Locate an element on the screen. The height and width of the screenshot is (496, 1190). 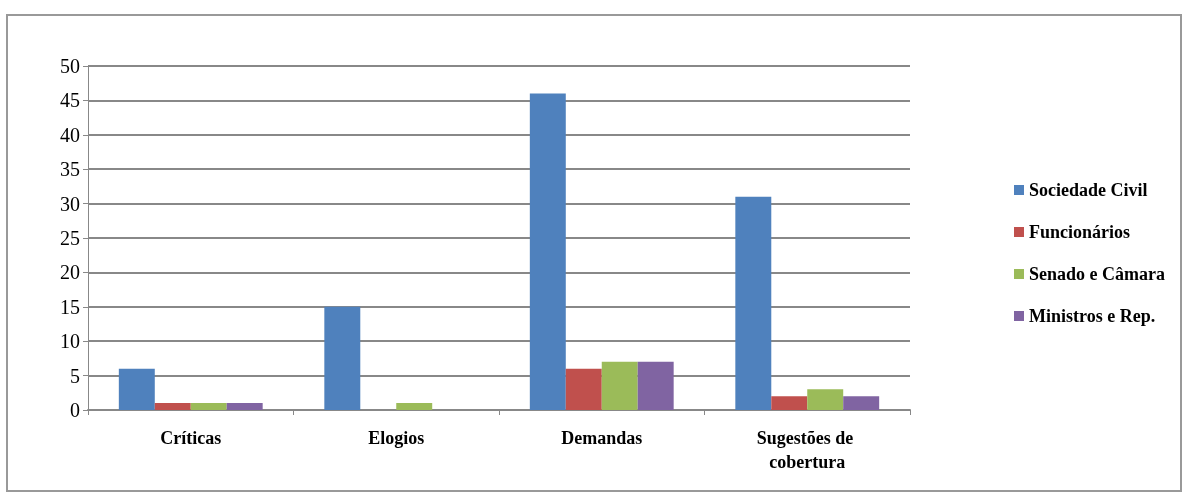
legend-label: Sociedade Civil is located at coordinates (1088, 190).